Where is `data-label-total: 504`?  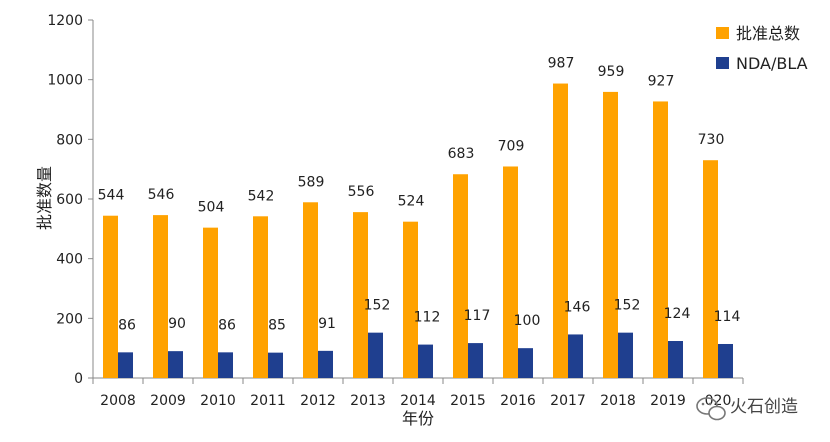 data-label-total: 504 is located at coordinates (211, 208).